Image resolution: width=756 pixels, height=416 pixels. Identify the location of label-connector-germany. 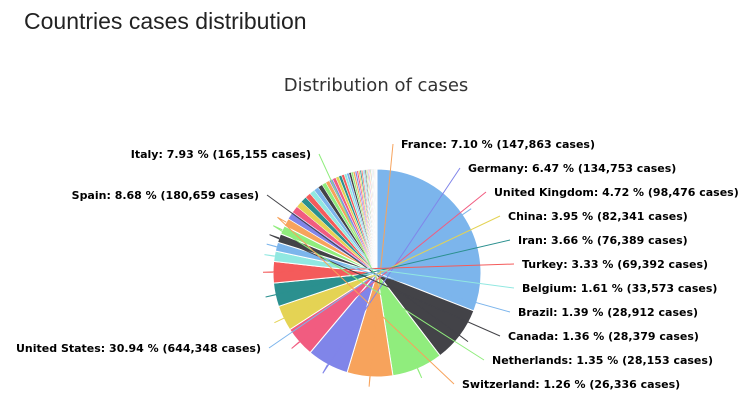
(391, 270).